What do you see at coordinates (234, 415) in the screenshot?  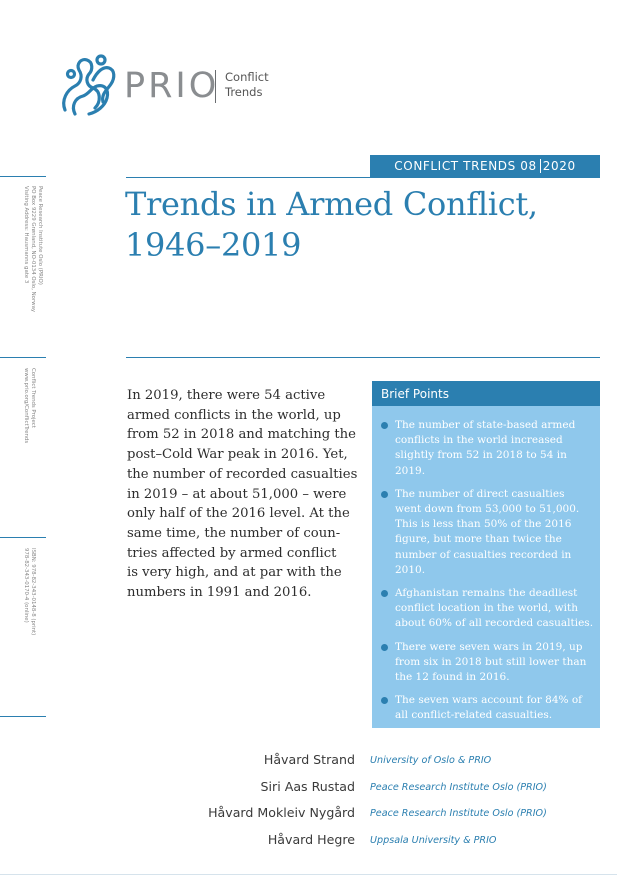 I see `intro-line: armed conflicts in the world, up` at bounding box center [234, 415].